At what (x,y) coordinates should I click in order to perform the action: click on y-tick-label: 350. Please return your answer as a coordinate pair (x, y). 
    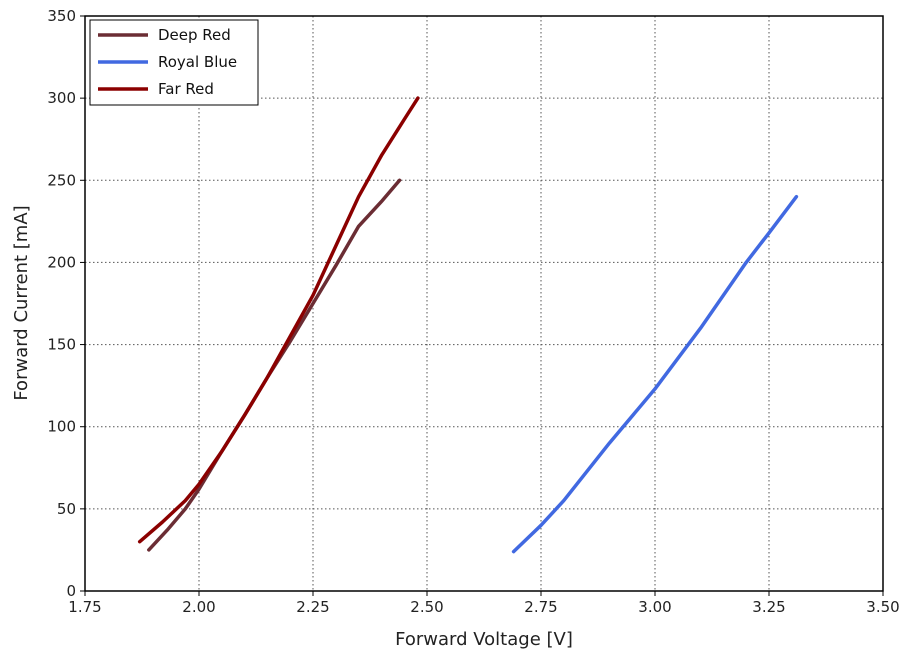
    Looking at the image, I should click on (61, 16).